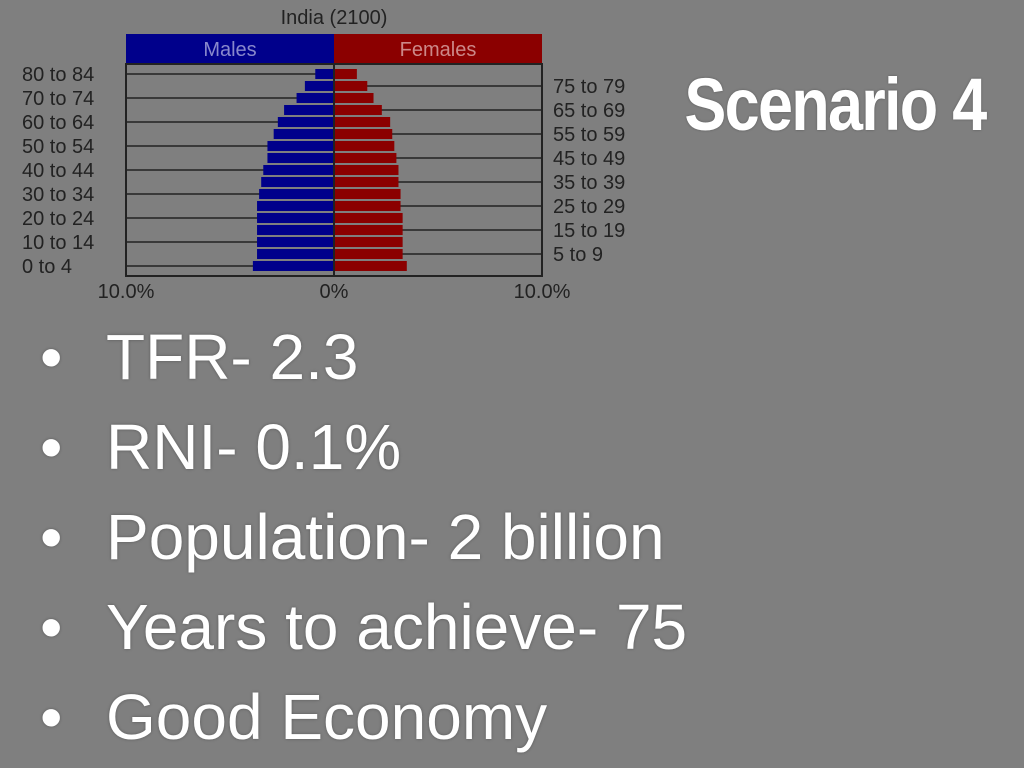 This screenshot has height=768, width=1024. Describe the element at coordinates (363, 357) in the screenshot. I see `bullet-item: • TFR- 2.3` at that location.